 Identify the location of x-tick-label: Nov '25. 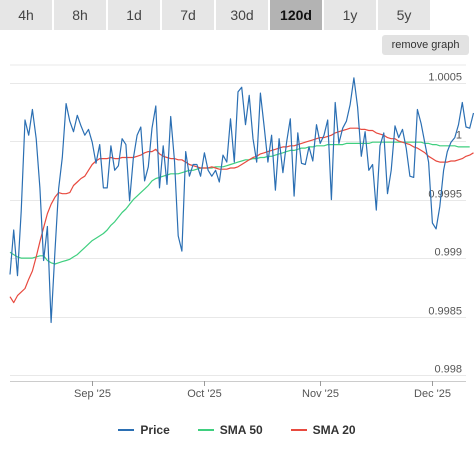
(320, 394).